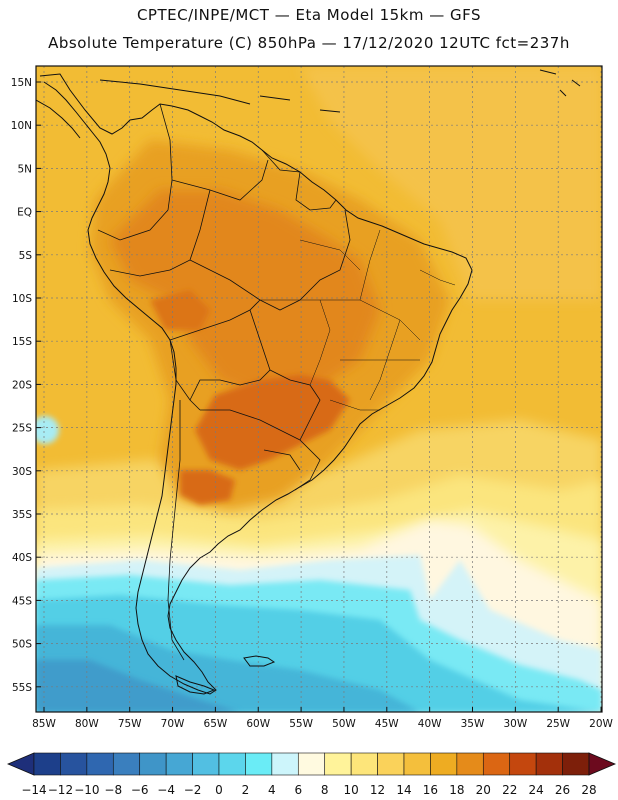  I want to click on lat-label-10s: 10S, so click(22, 299).